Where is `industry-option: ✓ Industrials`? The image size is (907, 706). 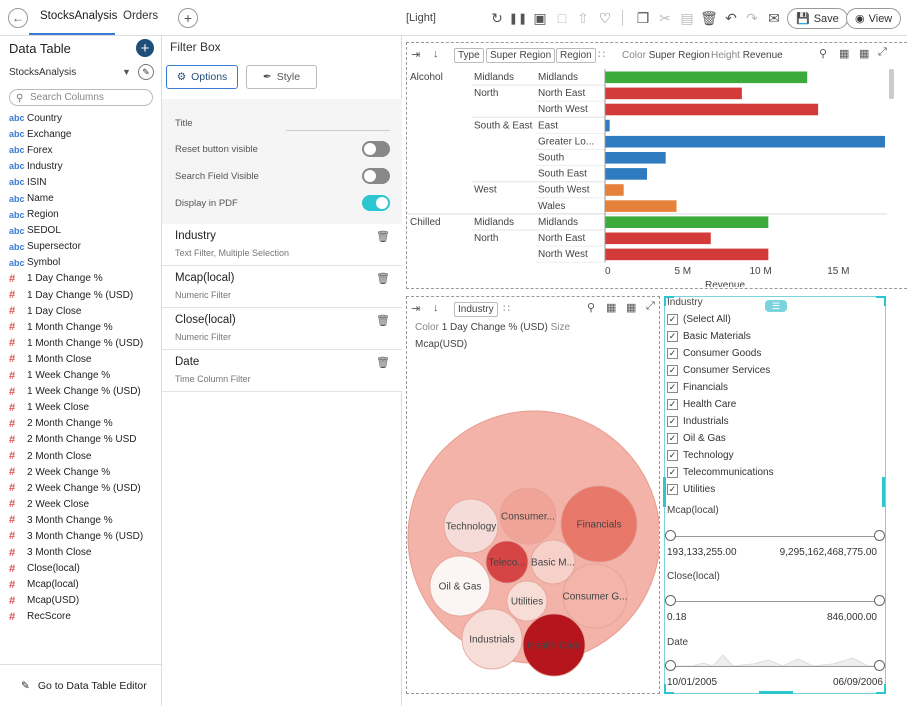
industry-option: ✓ Industrials is located at coordinates (720, 421).